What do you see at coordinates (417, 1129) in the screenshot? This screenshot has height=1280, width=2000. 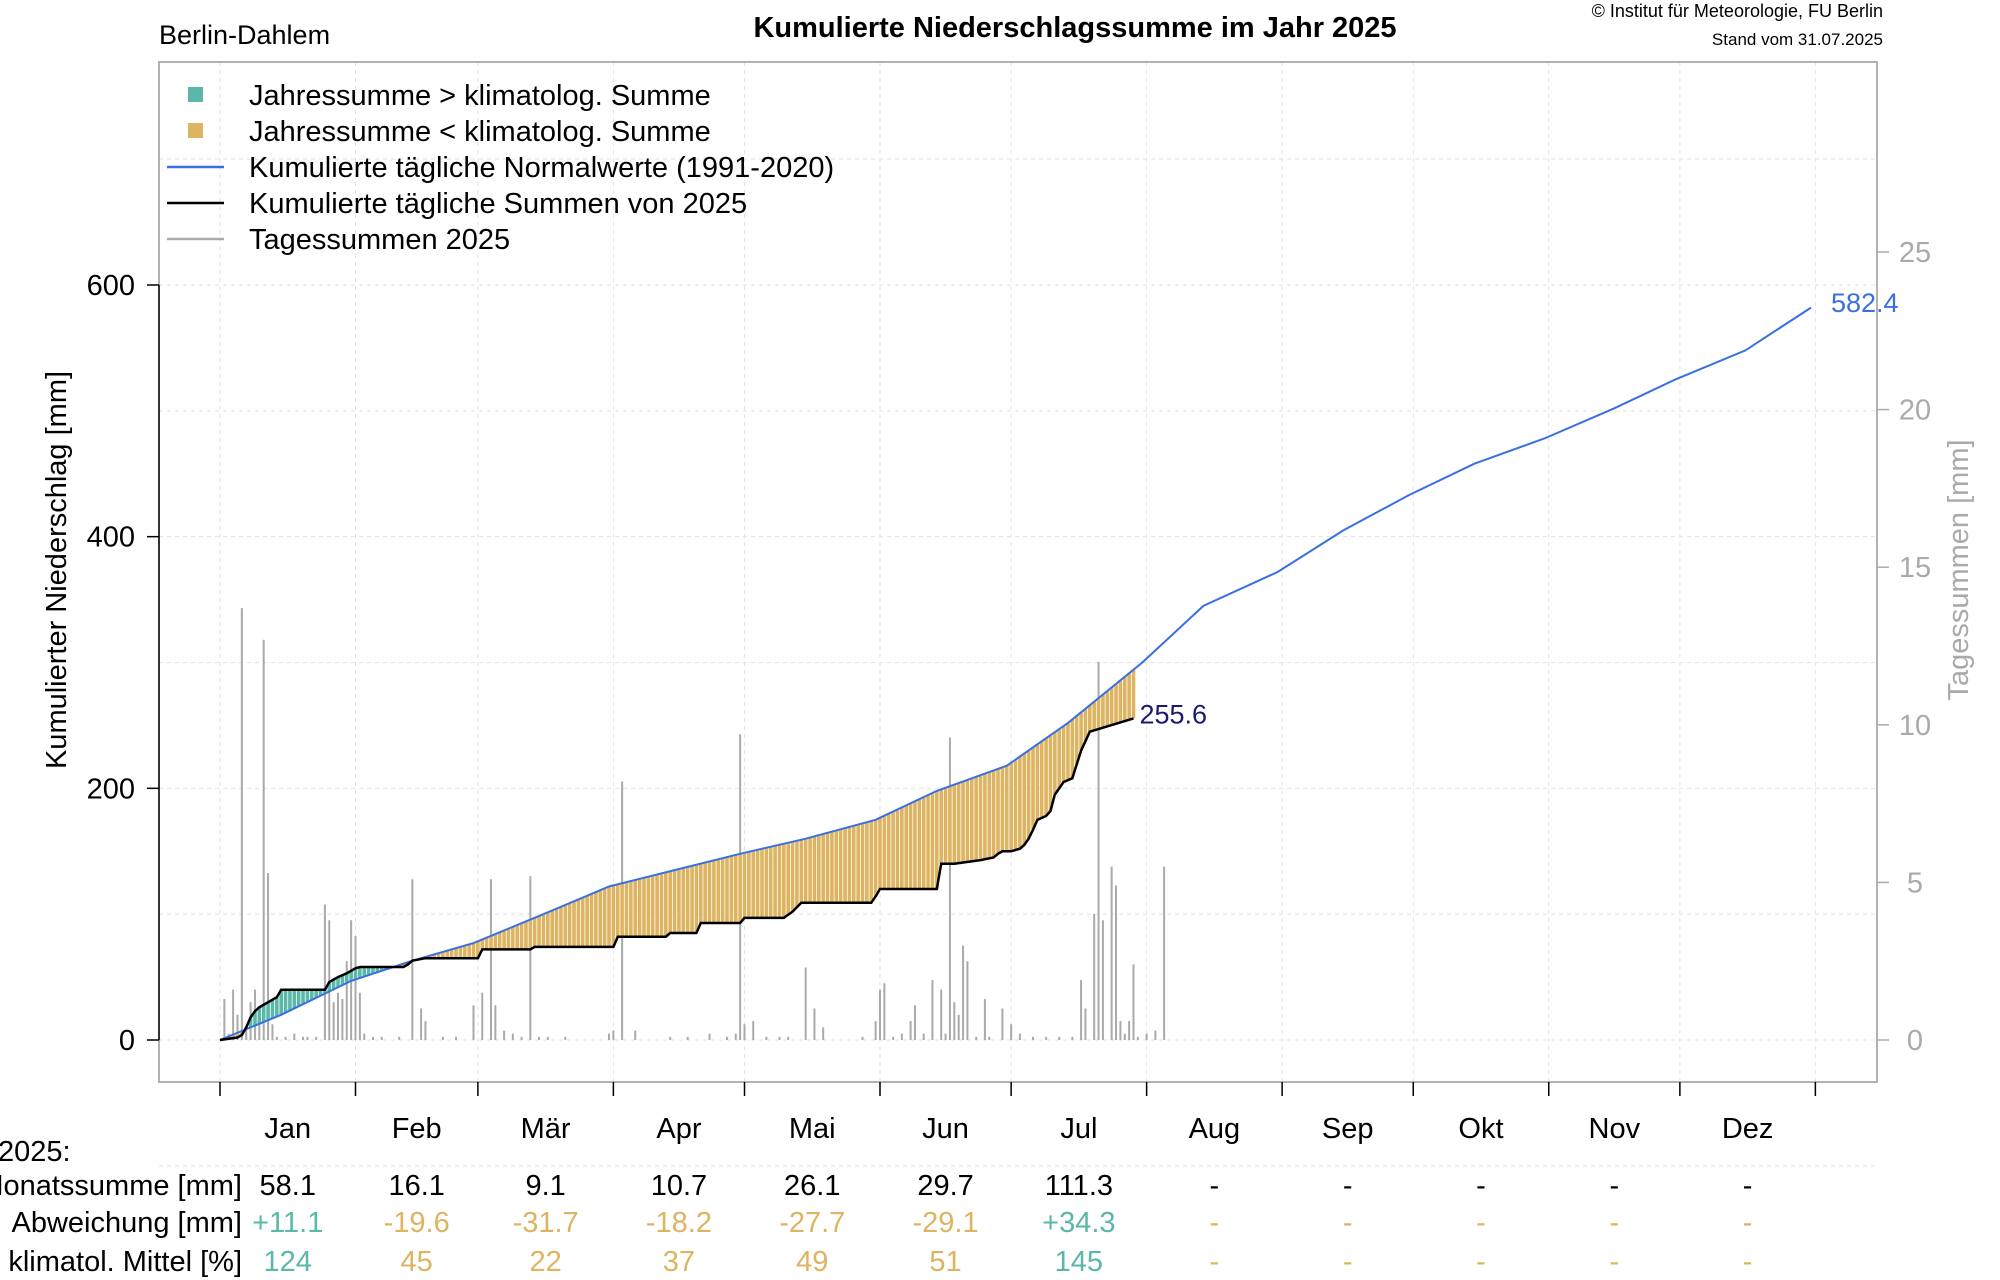 I see `x-tick-label: Feb` at bounding box center [417, 1129].